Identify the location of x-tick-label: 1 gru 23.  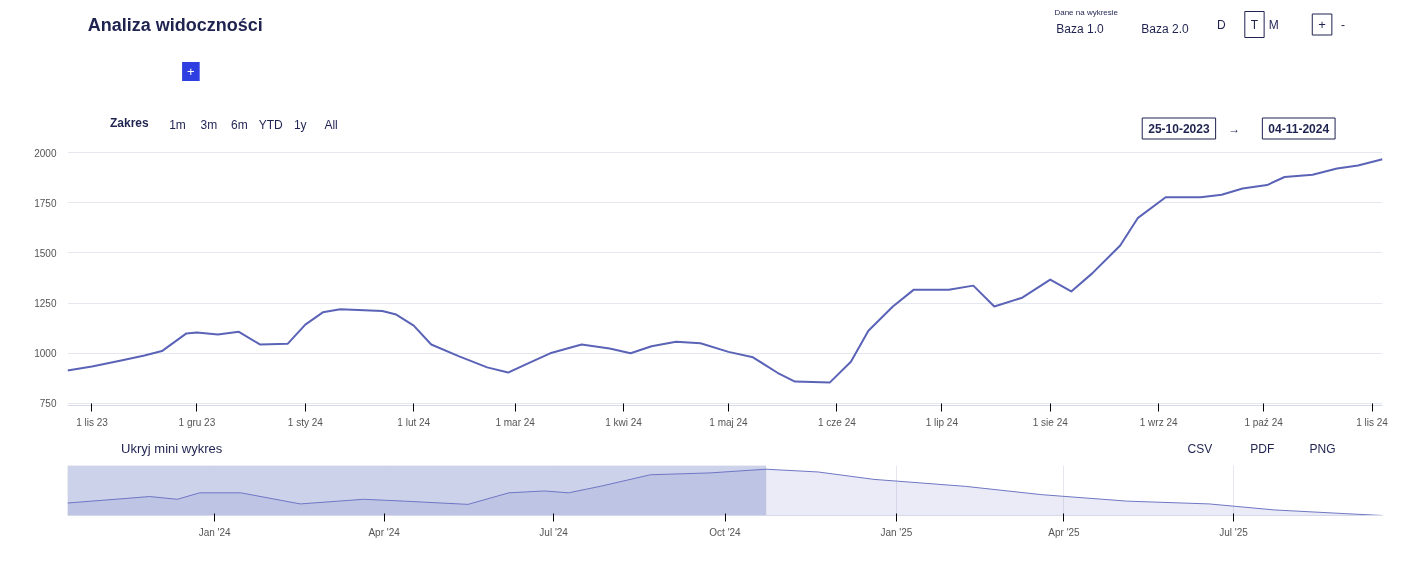
(197, 422).